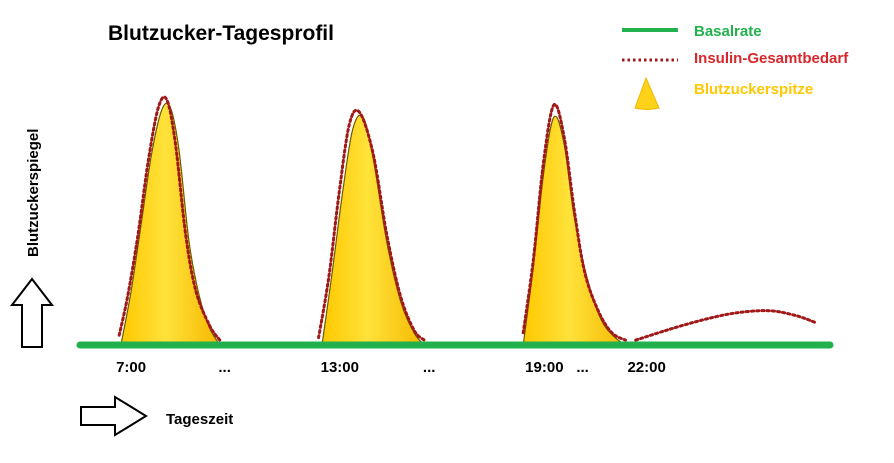  What do you see at coordinates (544, 367) in the screenshot?
I see `x-tick-label-5: 19:00` at bounding box center [544, 367].